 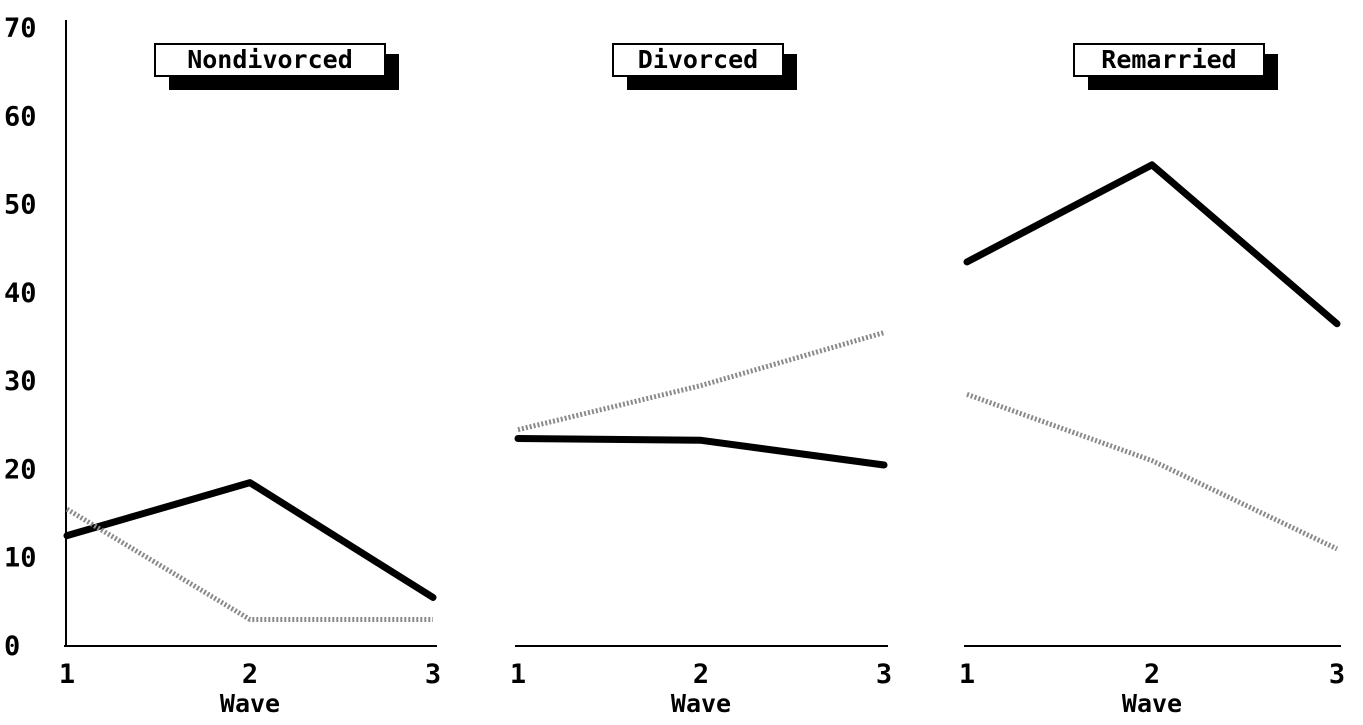 What do you see at coordinates (20, 116) in the screenshot?
I see `y-tick-label-60: 60` at bounding box center [20, 116].